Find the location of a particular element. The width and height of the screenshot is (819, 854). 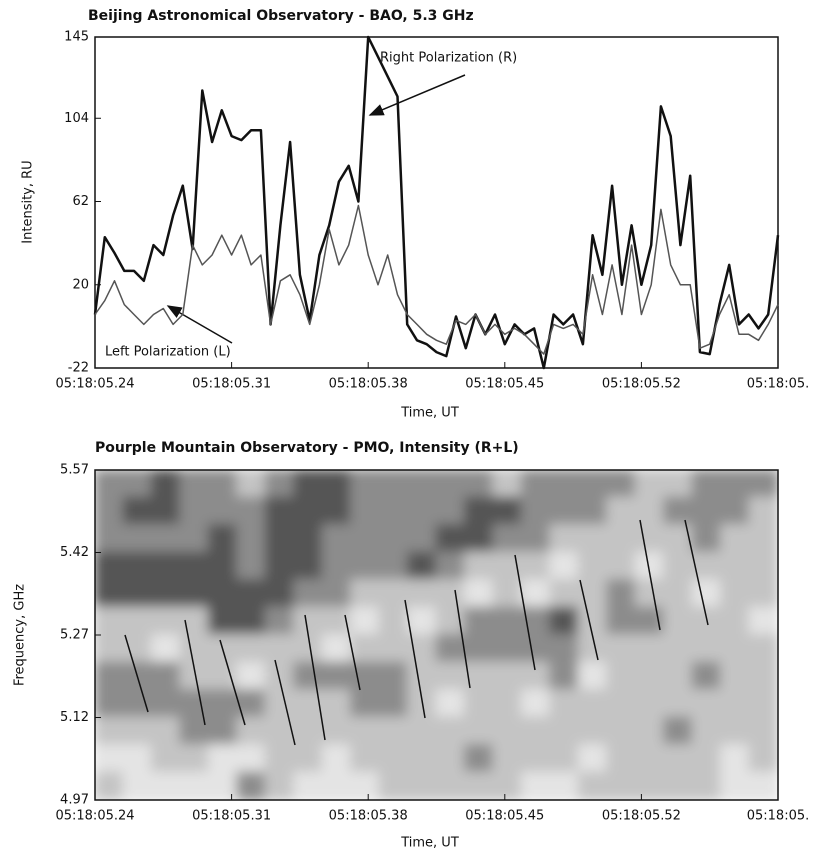

y-tick-label: 104 is located at coordinates (76, 118).